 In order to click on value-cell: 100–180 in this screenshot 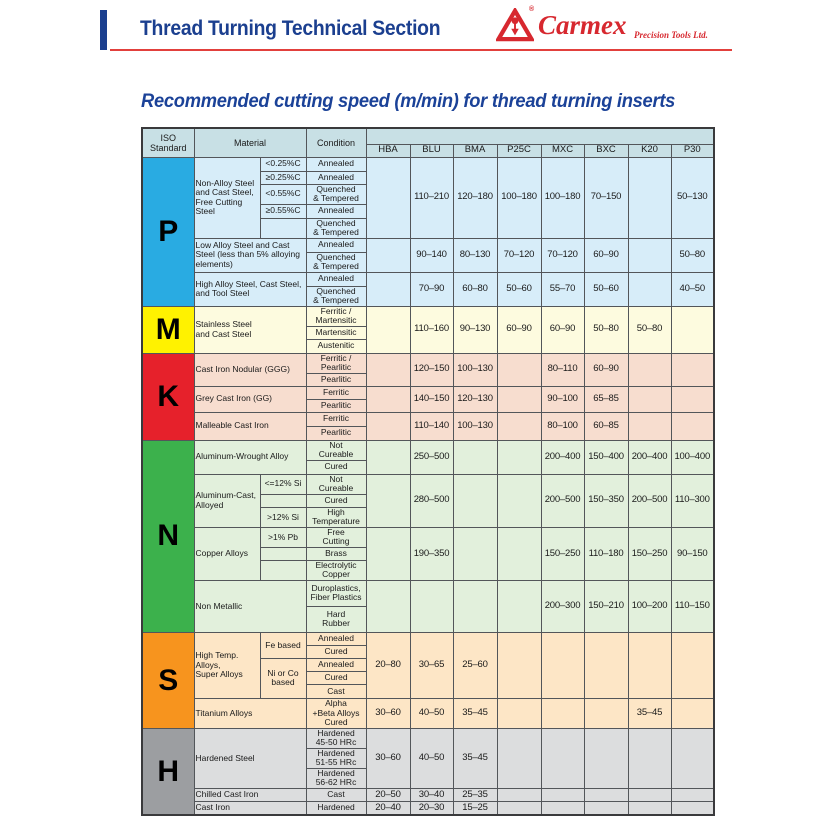, I will do `click(562, 197)`.